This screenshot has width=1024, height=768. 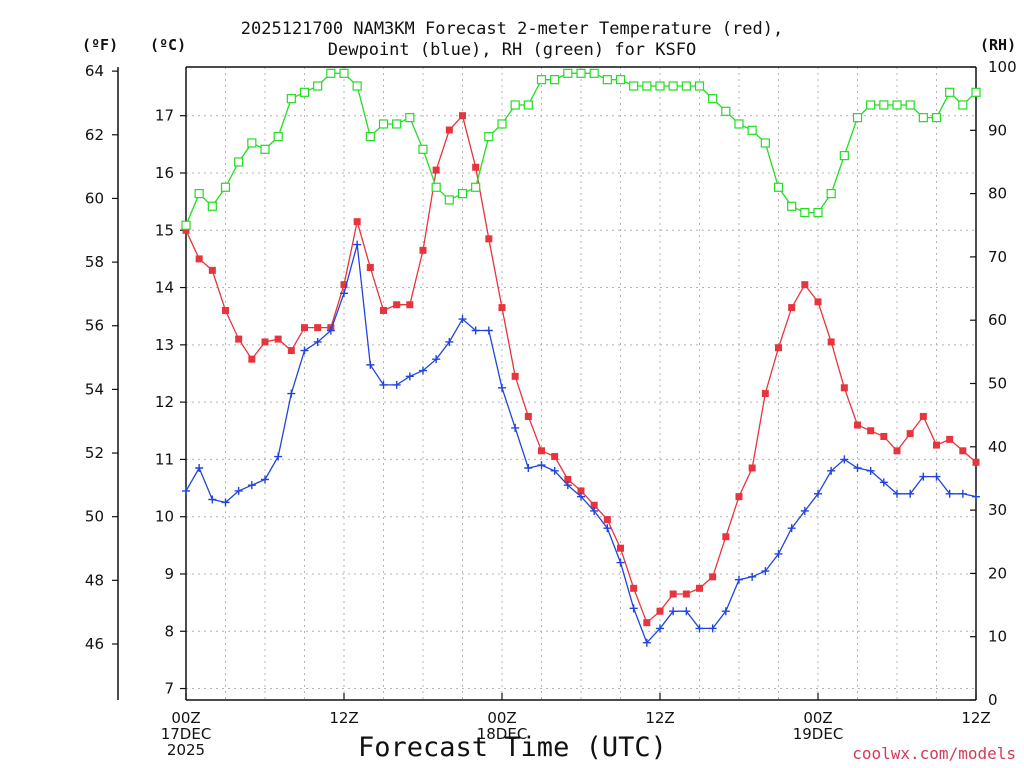 I want to click on rh-tick-label: 0, so click(x=993, y=700).